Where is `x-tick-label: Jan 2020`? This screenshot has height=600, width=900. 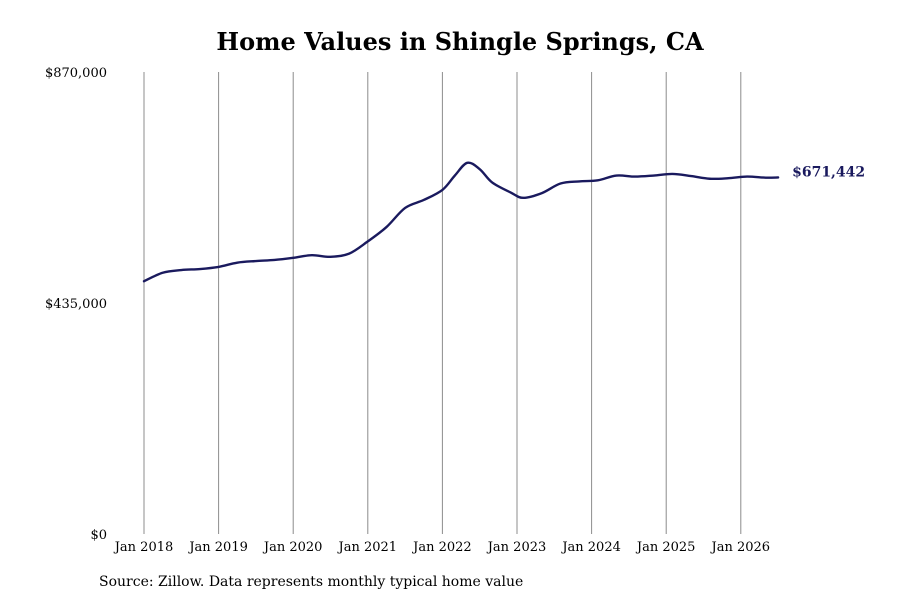
x-tick-label: Jan 2020 is located at coordinates (292, 547).